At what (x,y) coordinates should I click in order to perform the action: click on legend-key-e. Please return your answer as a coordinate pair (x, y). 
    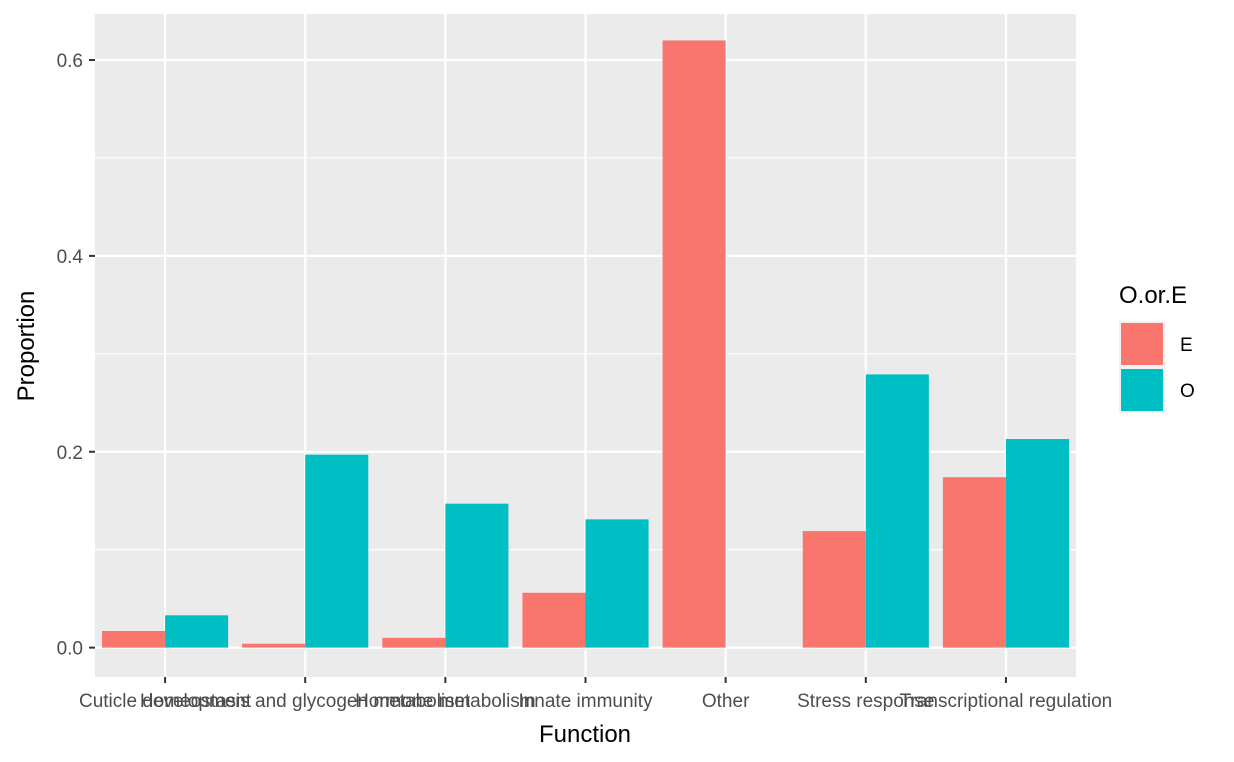
    Looking at the image, I should click on (1142, 344).